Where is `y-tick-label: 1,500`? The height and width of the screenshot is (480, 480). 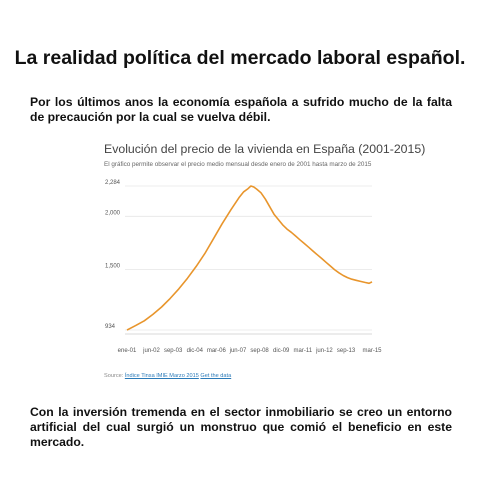
y-tick-label: 1,500 is located at coordinates (113, 267).